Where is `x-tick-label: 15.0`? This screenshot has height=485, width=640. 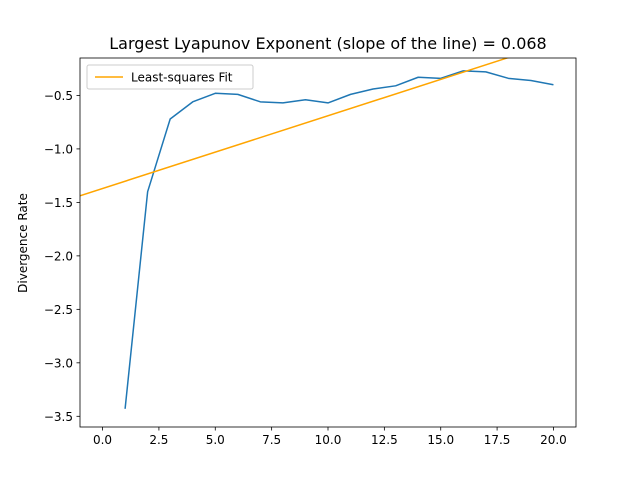
x-tick-label: 15.0 is located at coordinates (440, 440).